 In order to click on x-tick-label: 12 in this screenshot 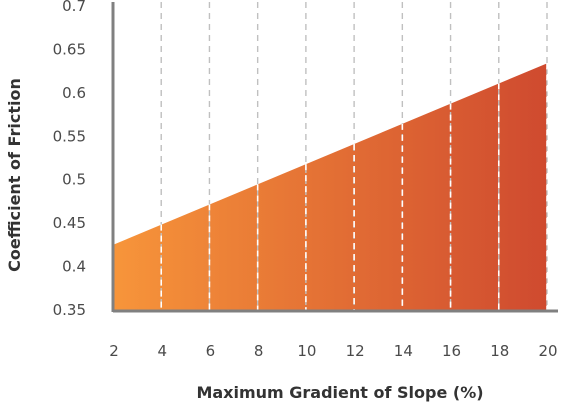, I will do `click(355, 351)`.